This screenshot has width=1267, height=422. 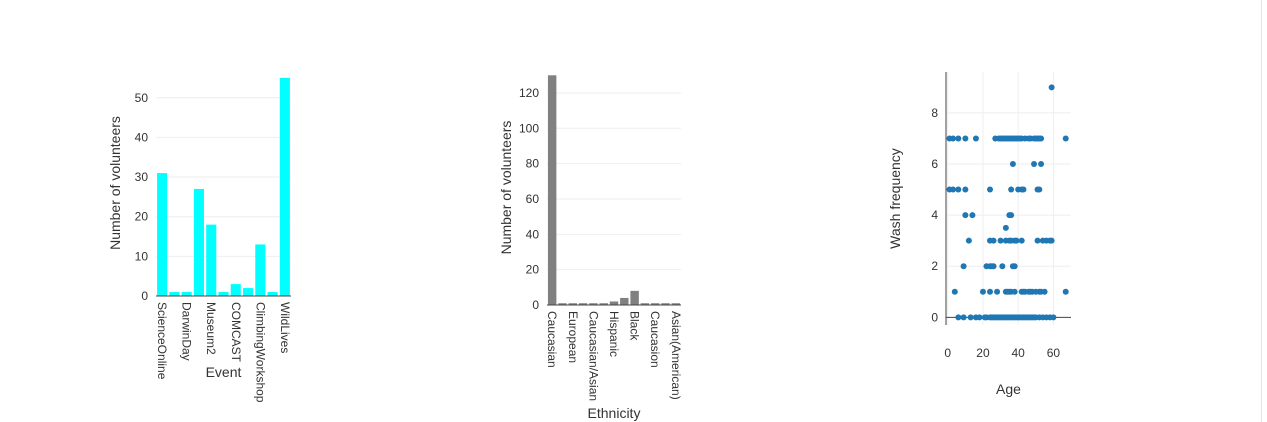 What do you see at coordinates (947, 353) in the screenshot?
I see `x-tick-label: 0` at bounding box center [947, 353].